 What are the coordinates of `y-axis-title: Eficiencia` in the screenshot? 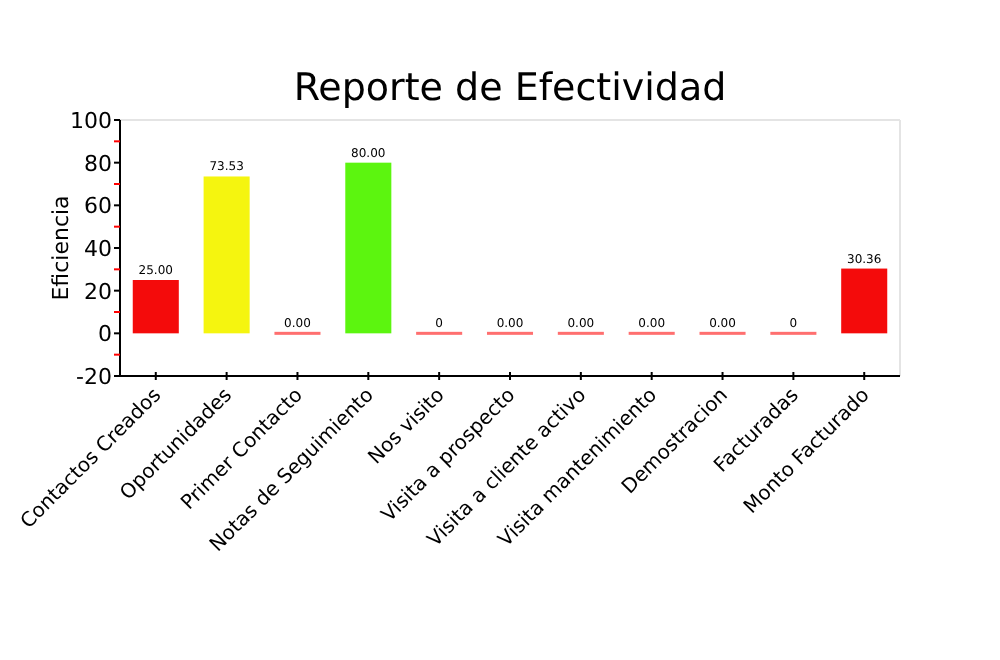 It's located at (61, 248).